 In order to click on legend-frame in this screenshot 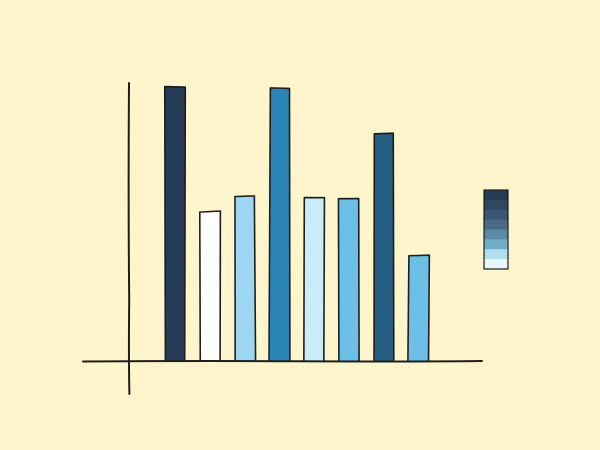, I will do `click(496, 229)`.